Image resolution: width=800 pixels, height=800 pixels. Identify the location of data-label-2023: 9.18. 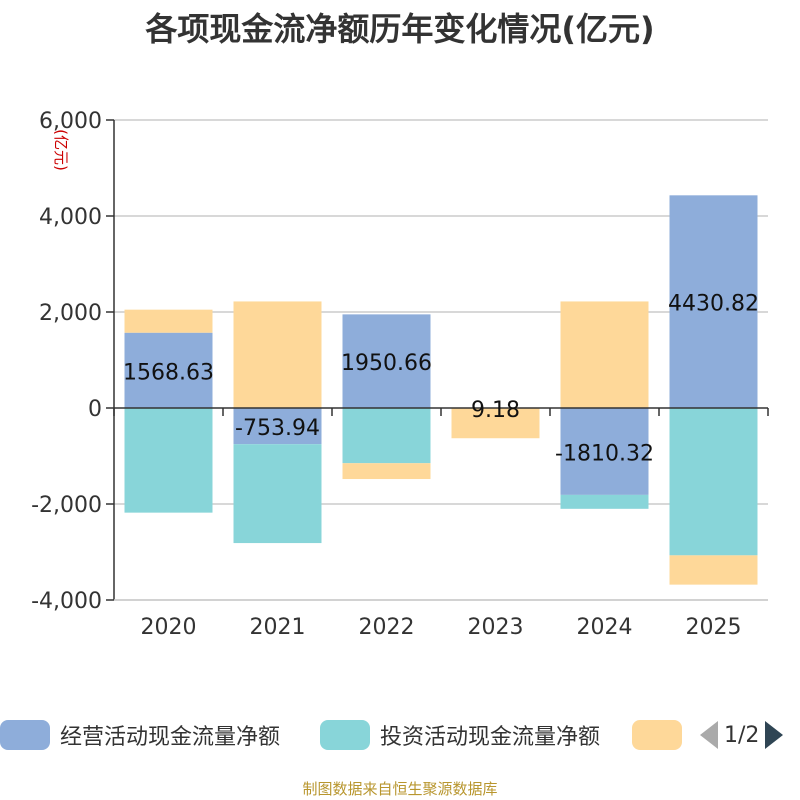
(495, 410).